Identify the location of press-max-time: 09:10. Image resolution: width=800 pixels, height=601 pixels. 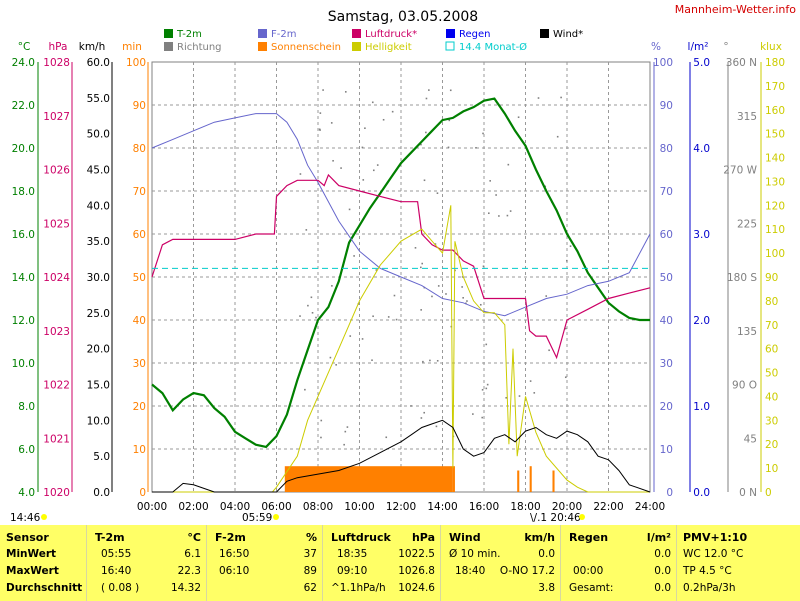
(352, 571).